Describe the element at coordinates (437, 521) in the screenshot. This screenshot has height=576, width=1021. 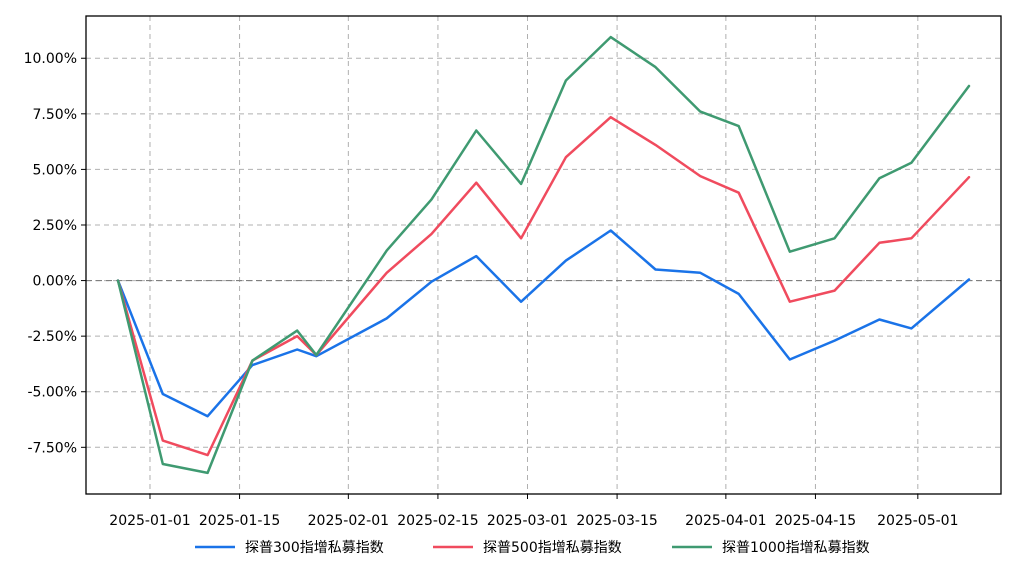
I see `x-tick-label: 2025-02-15` at that location.